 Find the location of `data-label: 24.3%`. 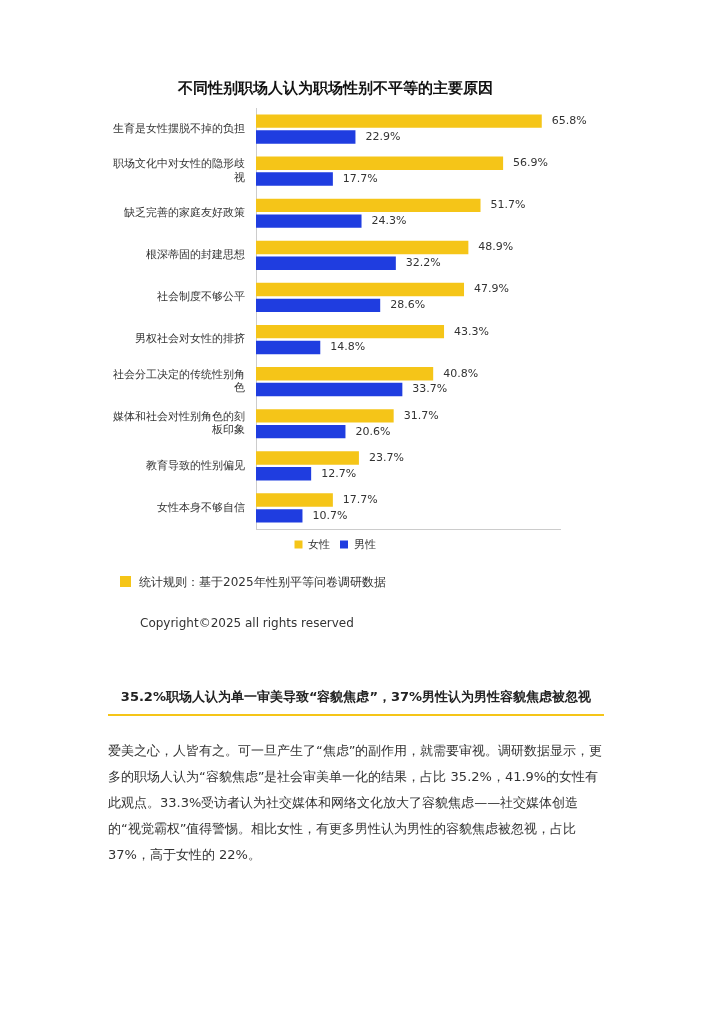

data-label: 24.3% is located at coordinates (389, 220).